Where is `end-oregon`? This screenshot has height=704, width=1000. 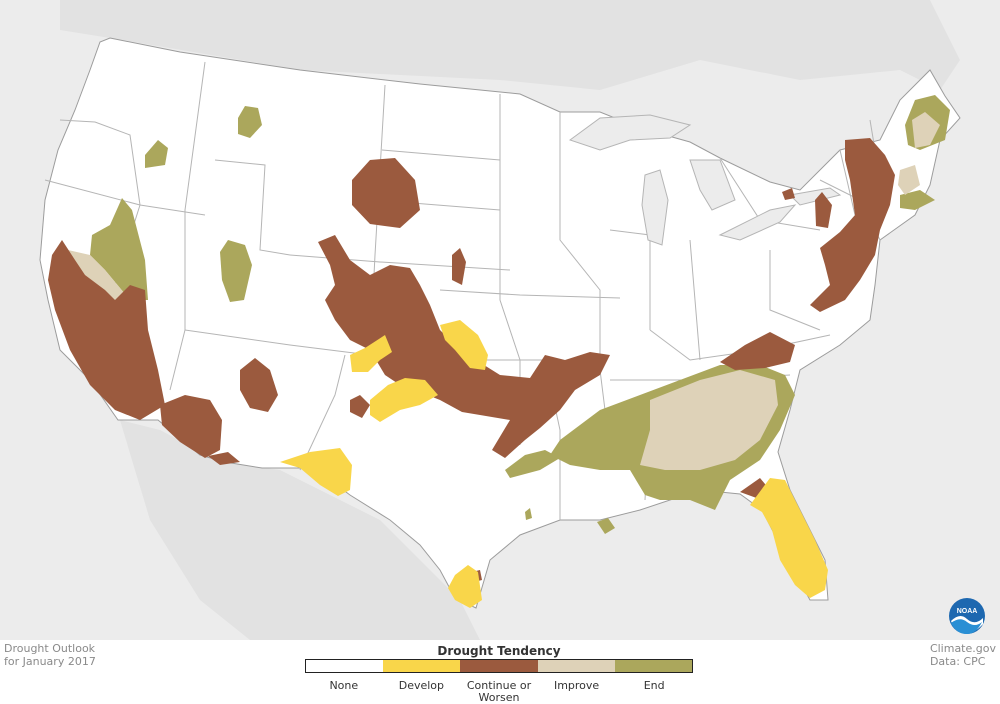 end-oregon is located at coordinates (156, 154).